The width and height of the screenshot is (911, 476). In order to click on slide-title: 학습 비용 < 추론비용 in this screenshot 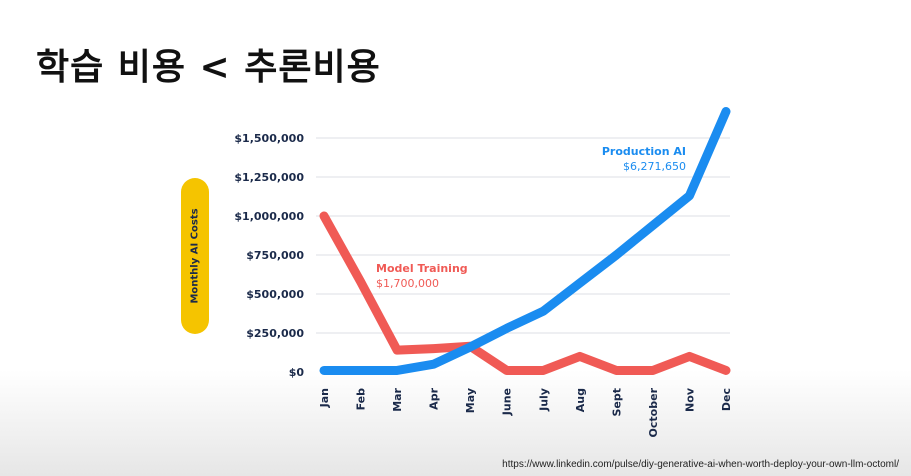, I will do `click(208, 67)`.